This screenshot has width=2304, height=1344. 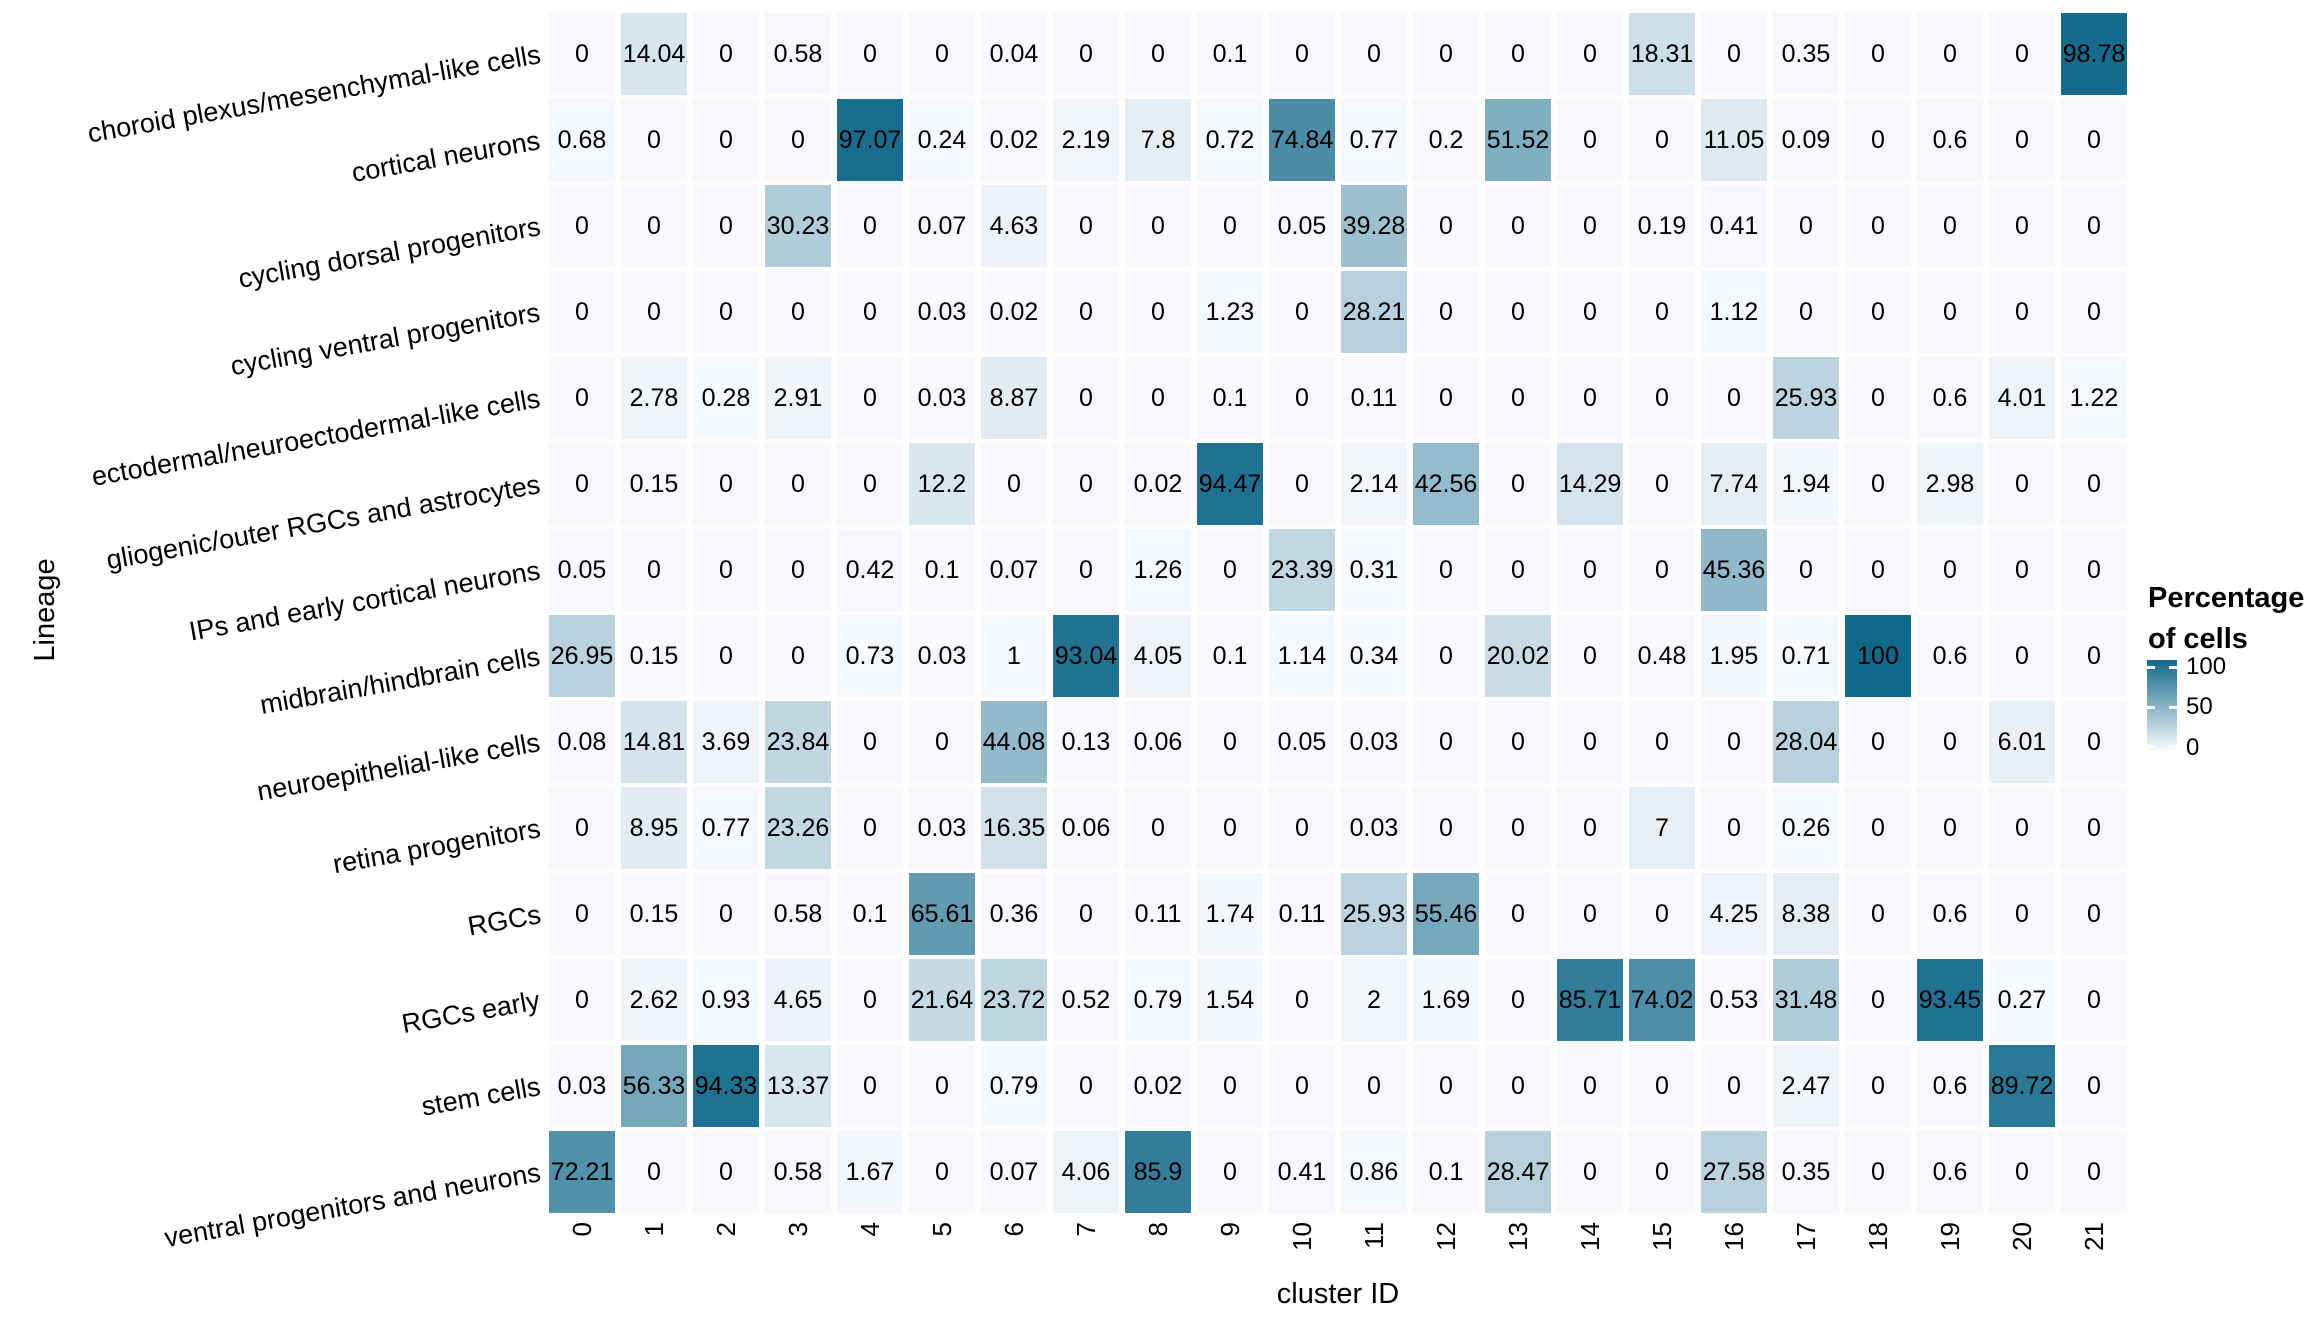 What do you see at coordinates (1014, 656) in the screenshot?
I see `heatmap-cell: 1` at bounding box center [1014, 656].